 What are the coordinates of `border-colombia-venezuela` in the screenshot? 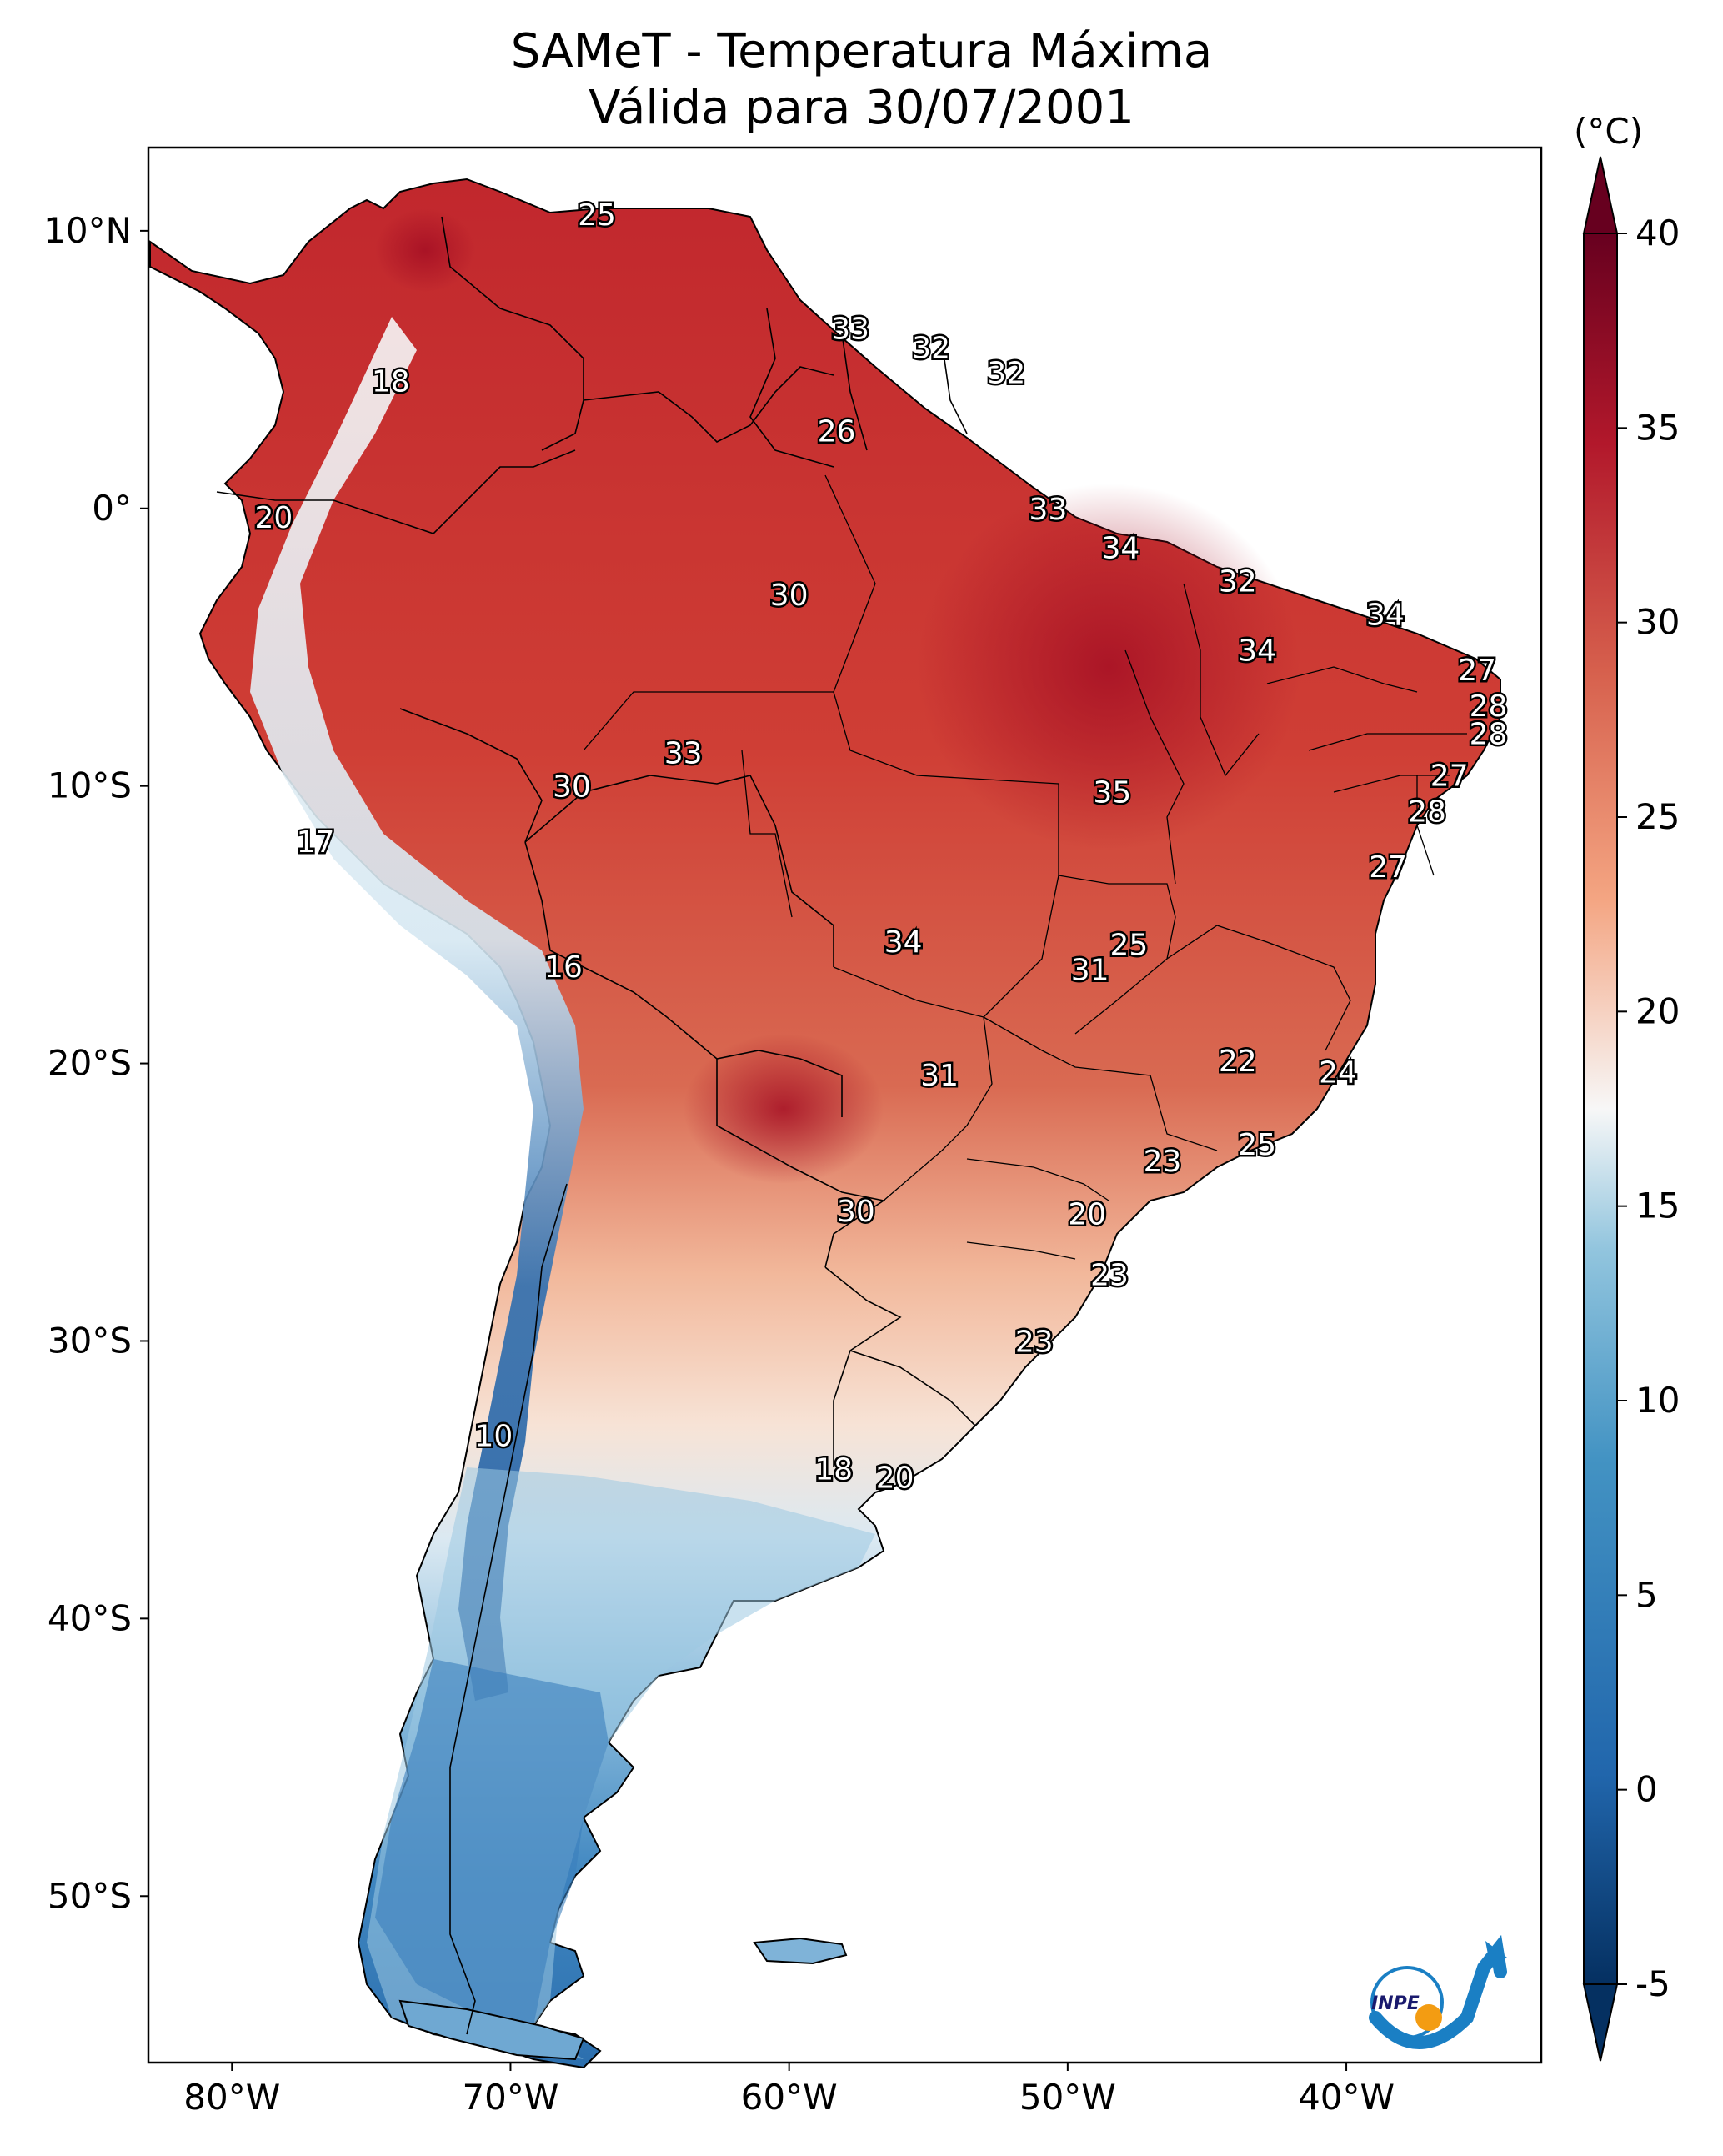 It's located at (512, 333).